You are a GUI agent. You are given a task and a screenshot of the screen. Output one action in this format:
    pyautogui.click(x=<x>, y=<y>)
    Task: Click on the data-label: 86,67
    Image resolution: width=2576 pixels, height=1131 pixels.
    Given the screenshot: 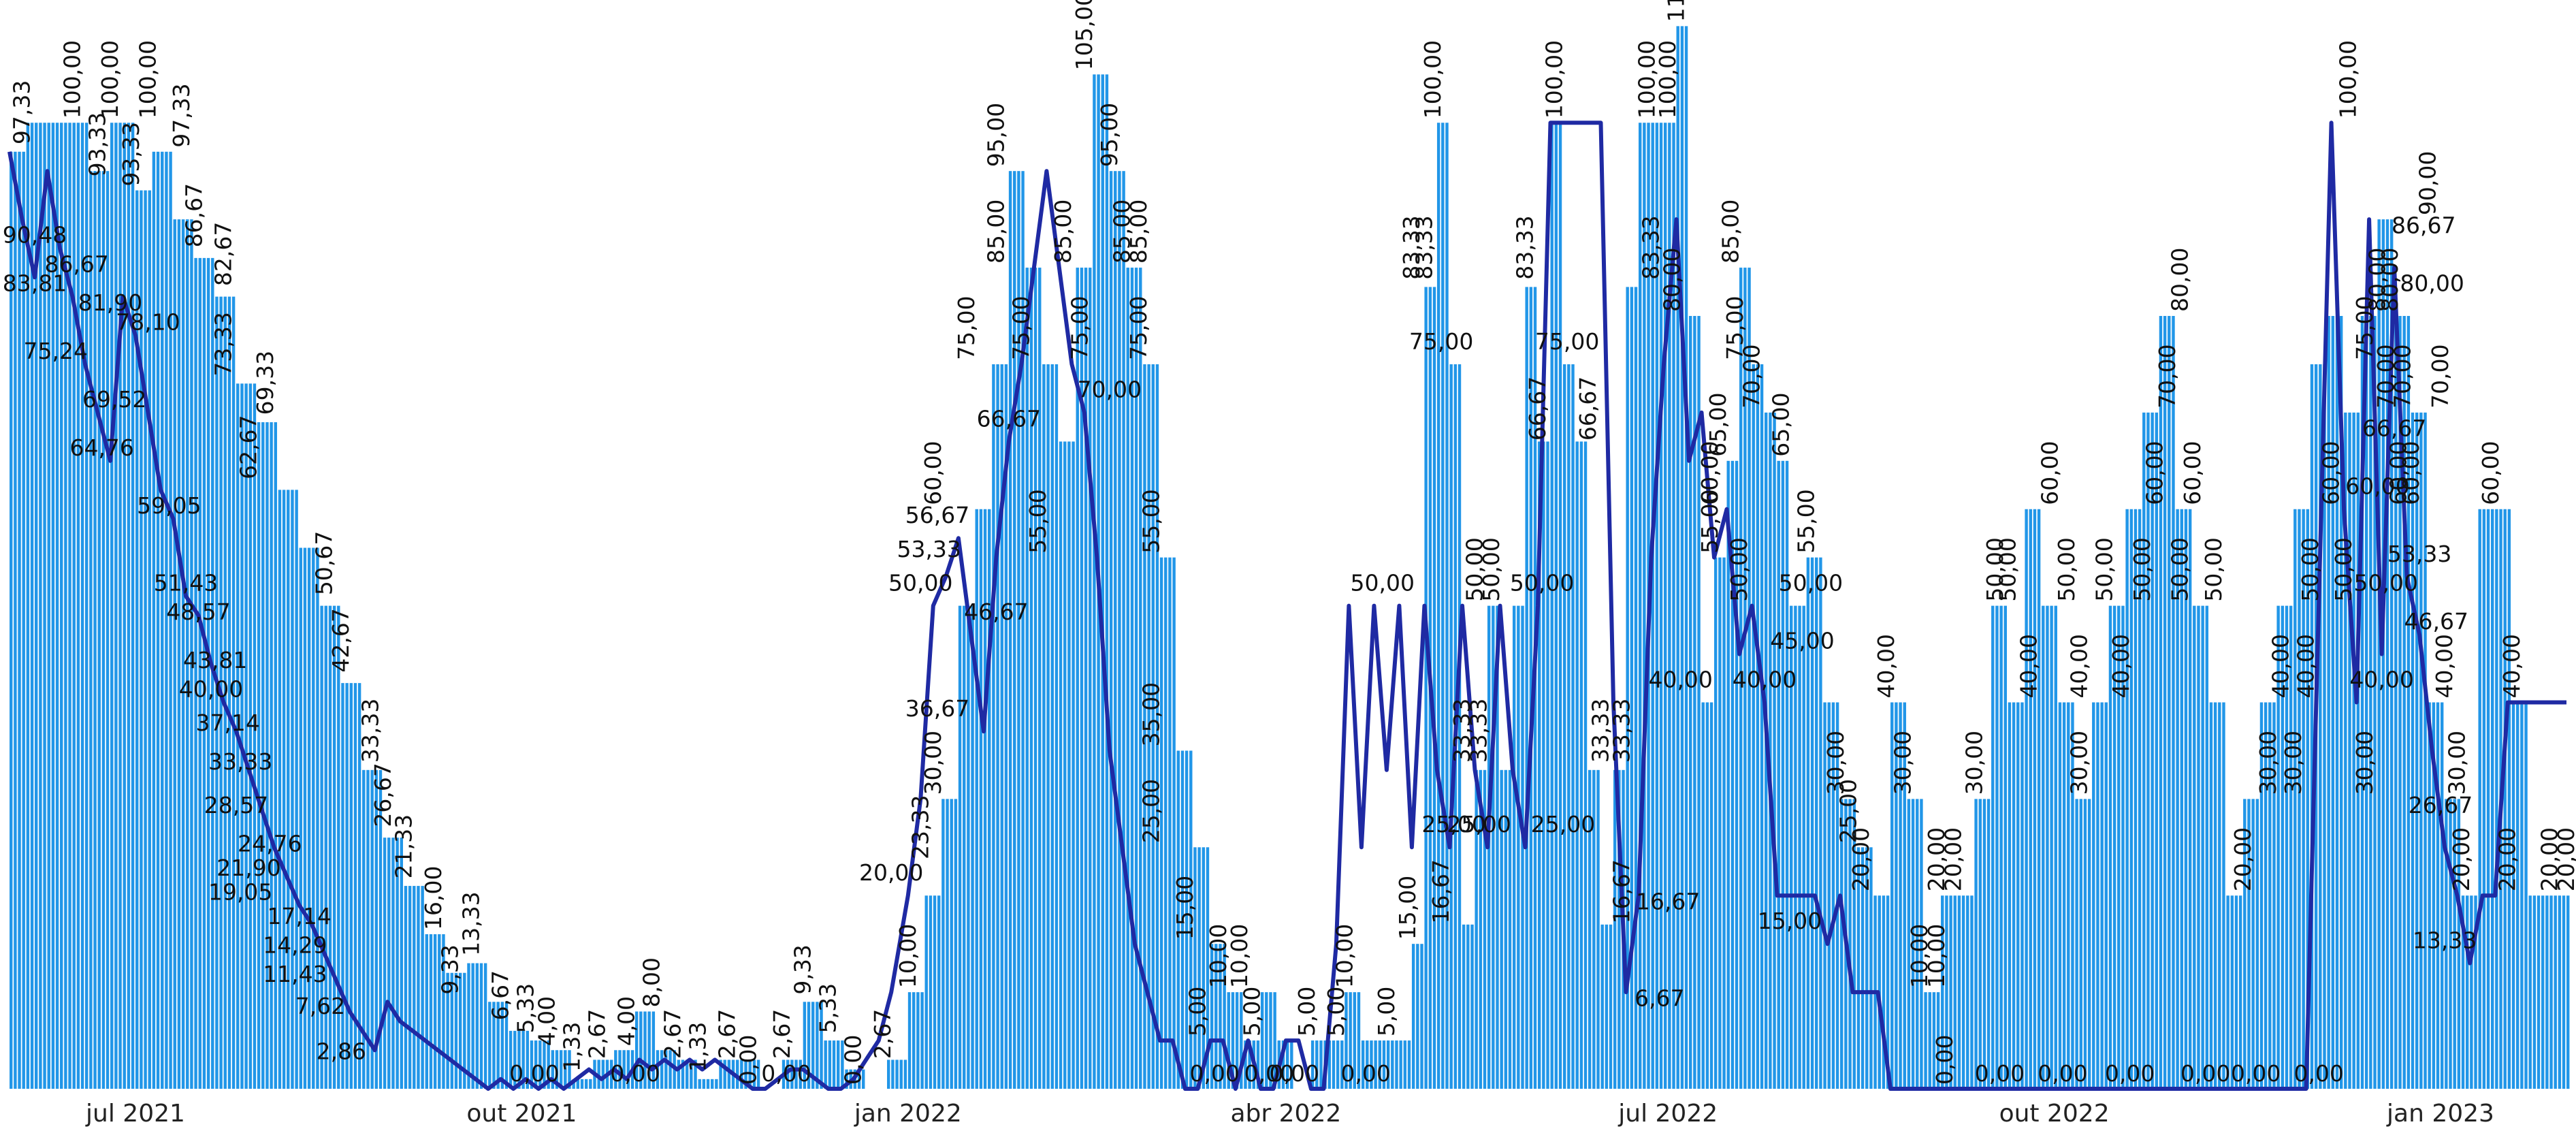 What is the action you would take?
    pyautogui.click(x=194, y=215)
    